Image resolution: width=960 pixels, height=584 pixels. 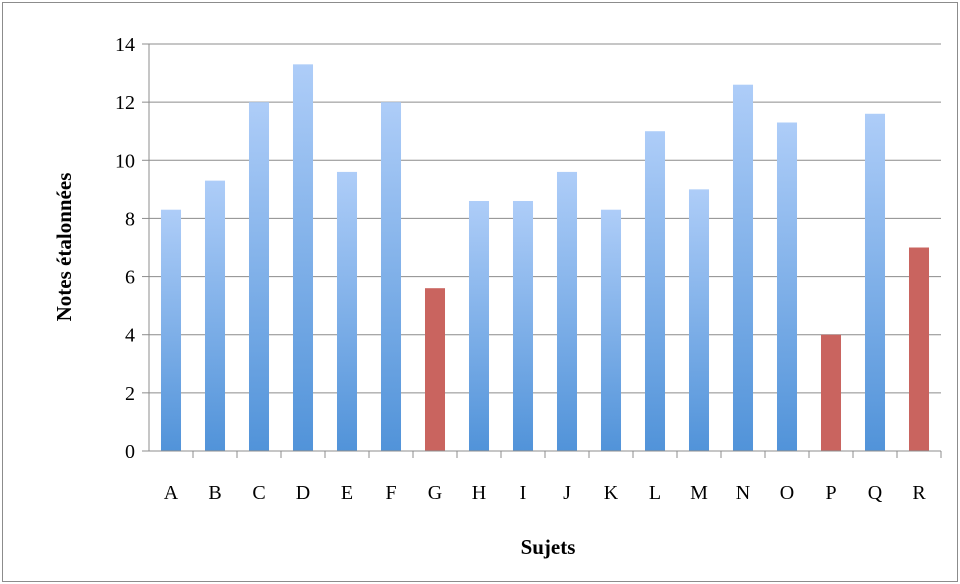 I want to click on y-tick-label: 4, so click(x=130, y=336).